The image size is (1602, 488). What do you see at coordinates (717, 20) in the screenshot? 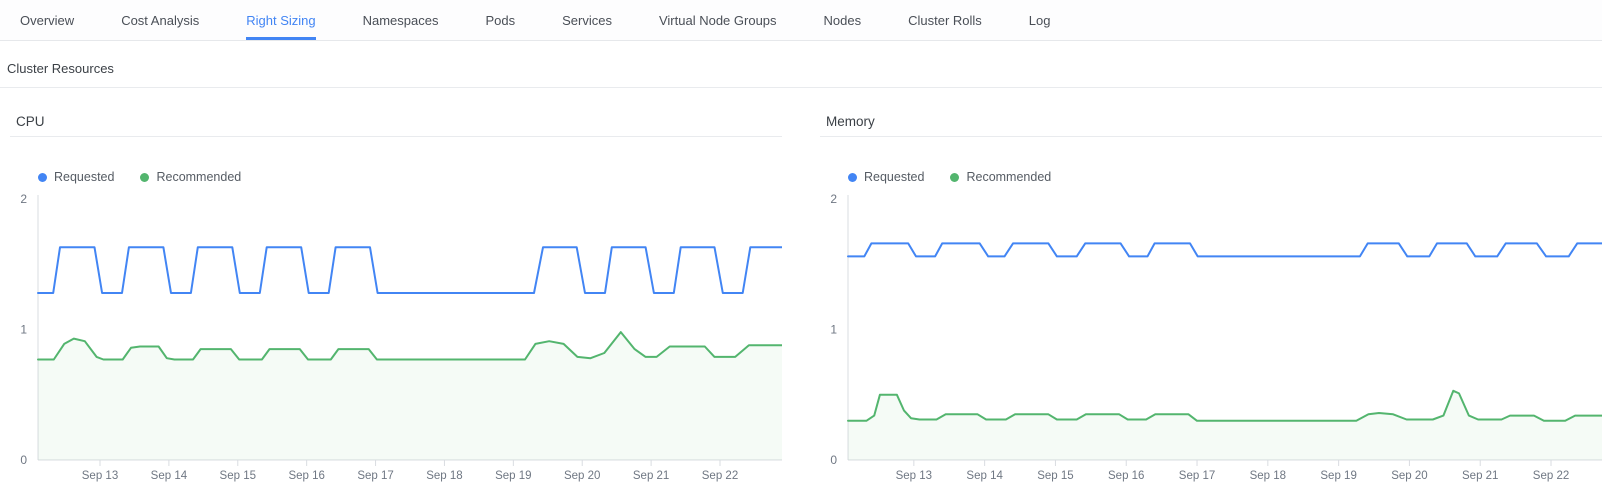
I see `tab-virtual-node-groups: Virtual Node Groups` at bounding box center [717, 20].